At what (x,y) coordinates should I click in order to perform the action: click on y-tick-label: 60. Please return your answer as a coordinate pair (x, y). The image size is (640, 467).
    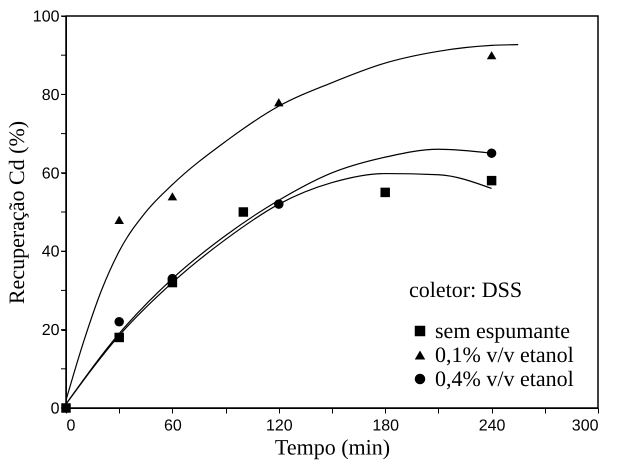
    Looking at the image, I should click on (51, 173).